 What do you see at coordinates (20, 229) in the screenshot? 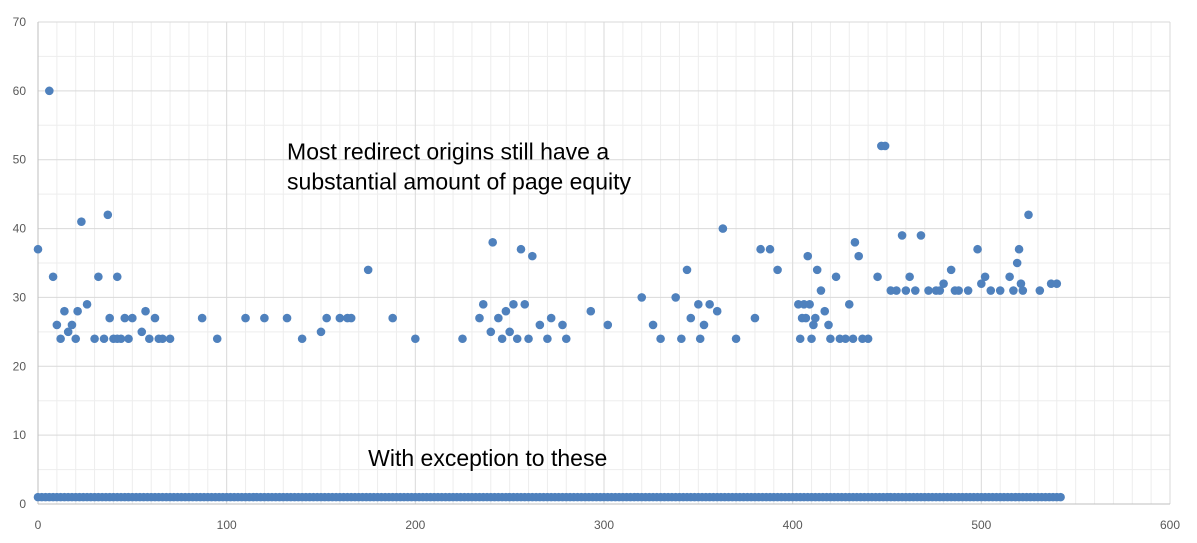
I see `y-tick-label: 40` at bounding box center [20, 229].